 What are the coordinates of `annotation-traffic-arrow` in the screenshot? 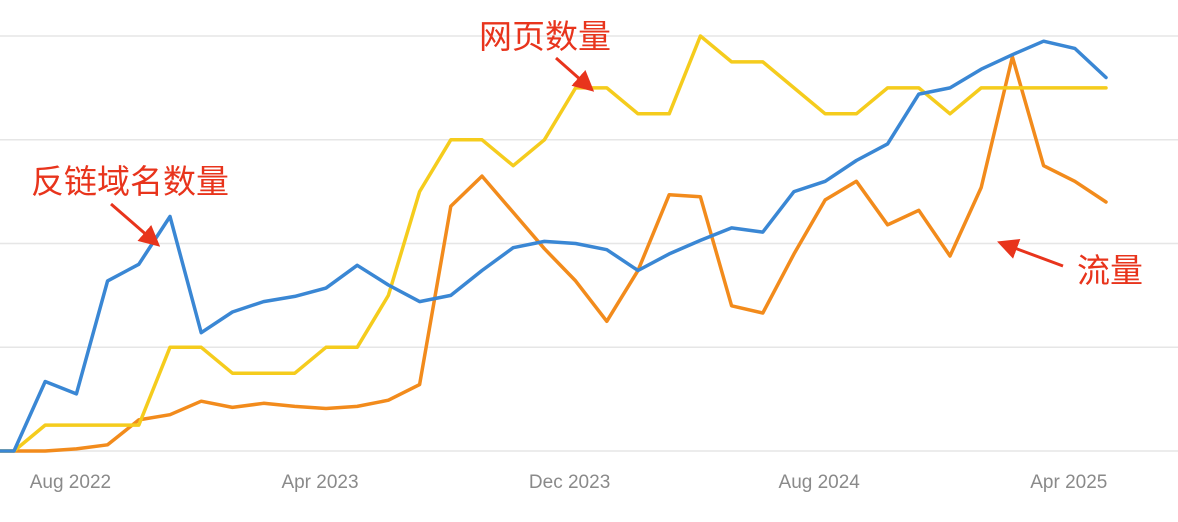 It's located at (1030, 253).